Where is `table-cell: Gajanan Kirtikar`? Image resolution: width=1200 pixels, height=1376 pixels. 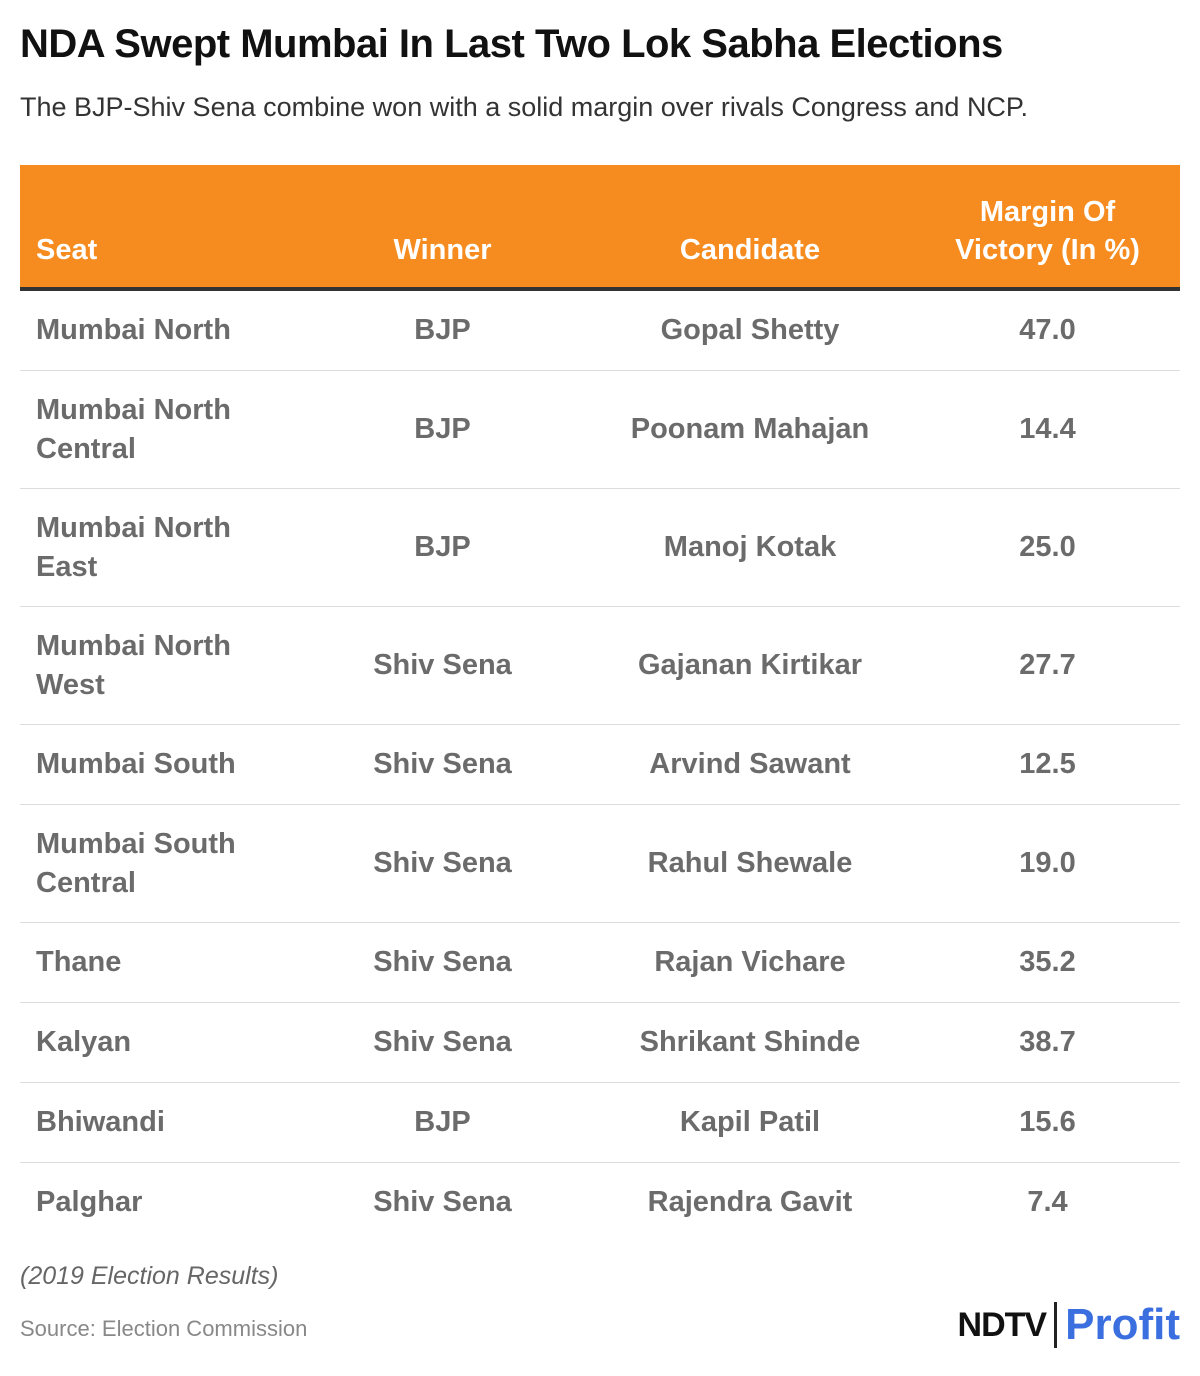 table-cell: Gajanan Kirtikar is located at coordinates (750, 665).